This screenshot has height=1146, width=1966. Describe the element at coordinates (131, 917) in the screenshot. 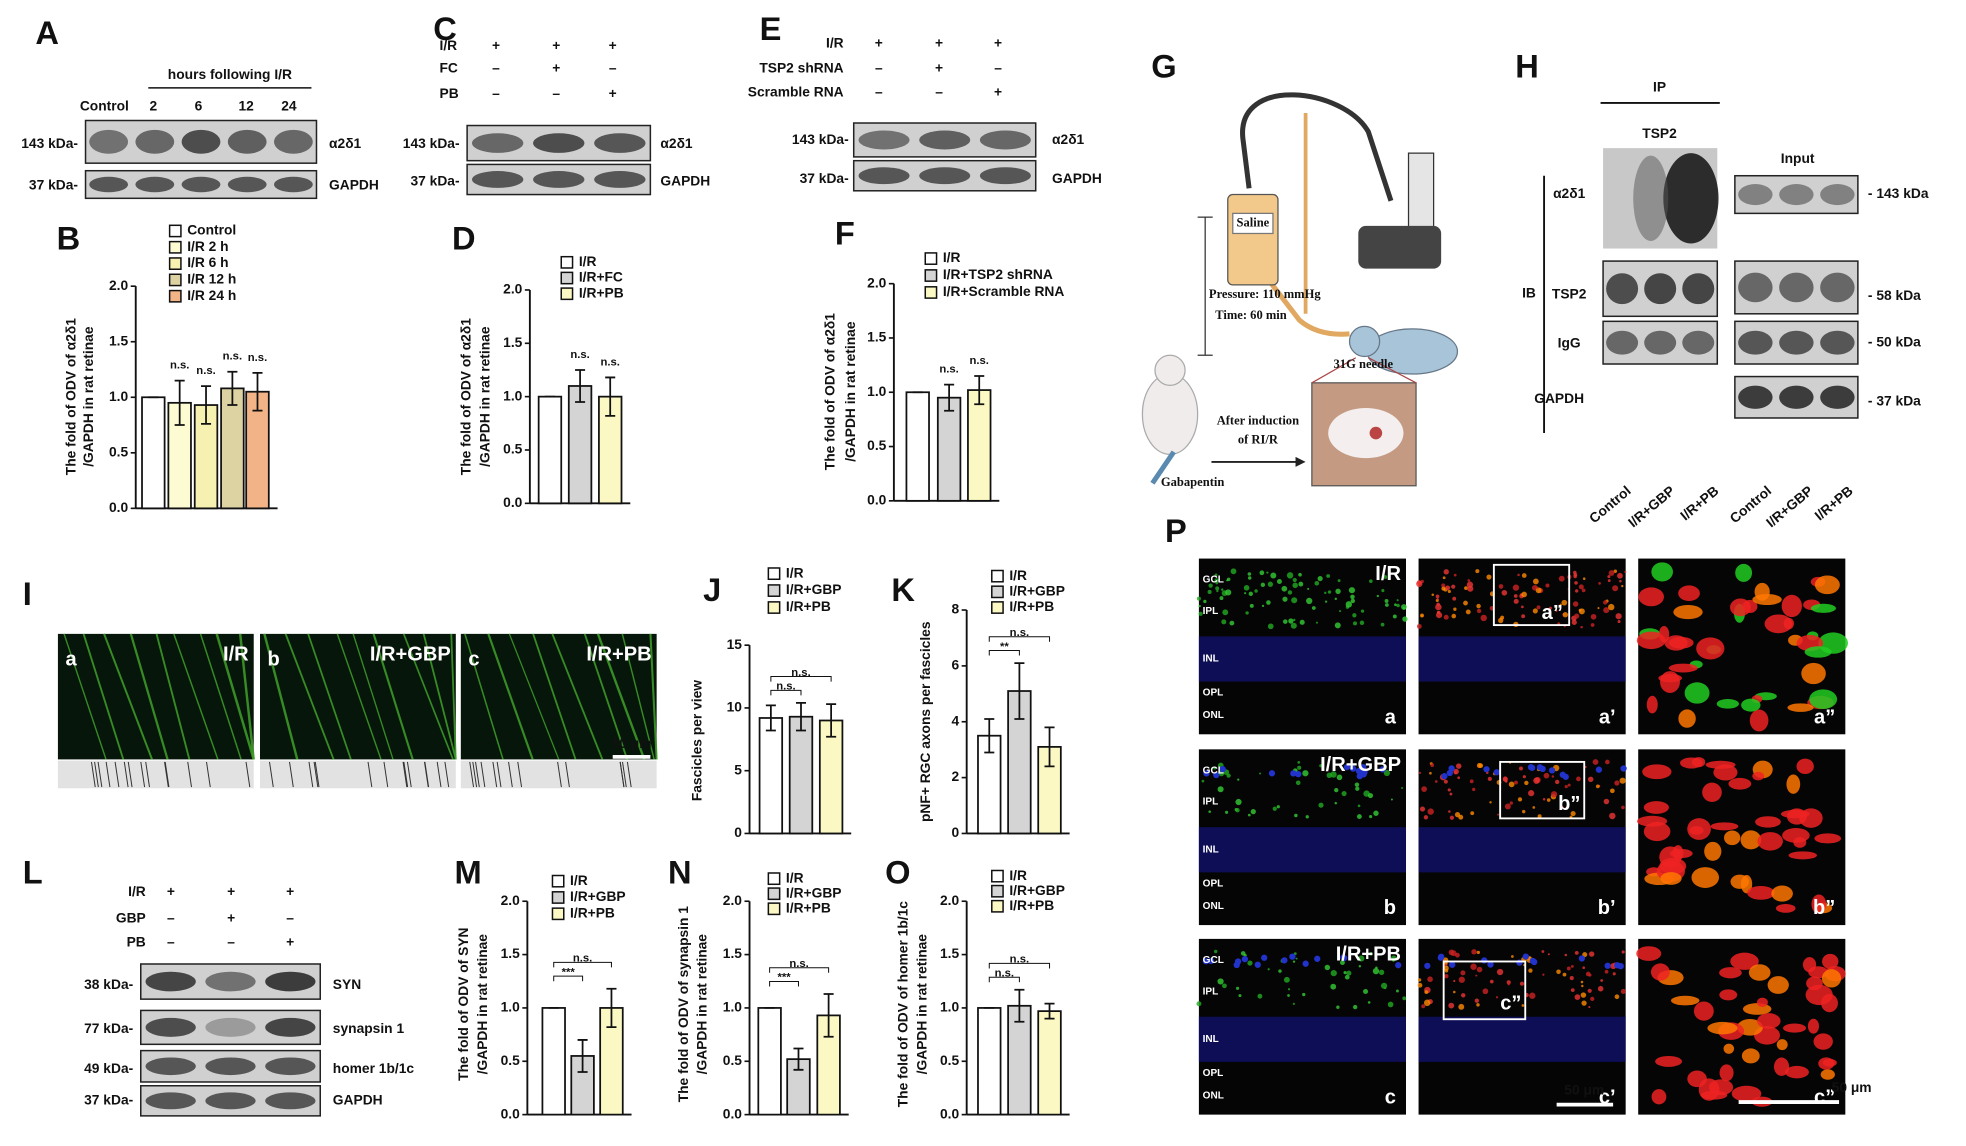

I see `condition-label: GBP` at that location.